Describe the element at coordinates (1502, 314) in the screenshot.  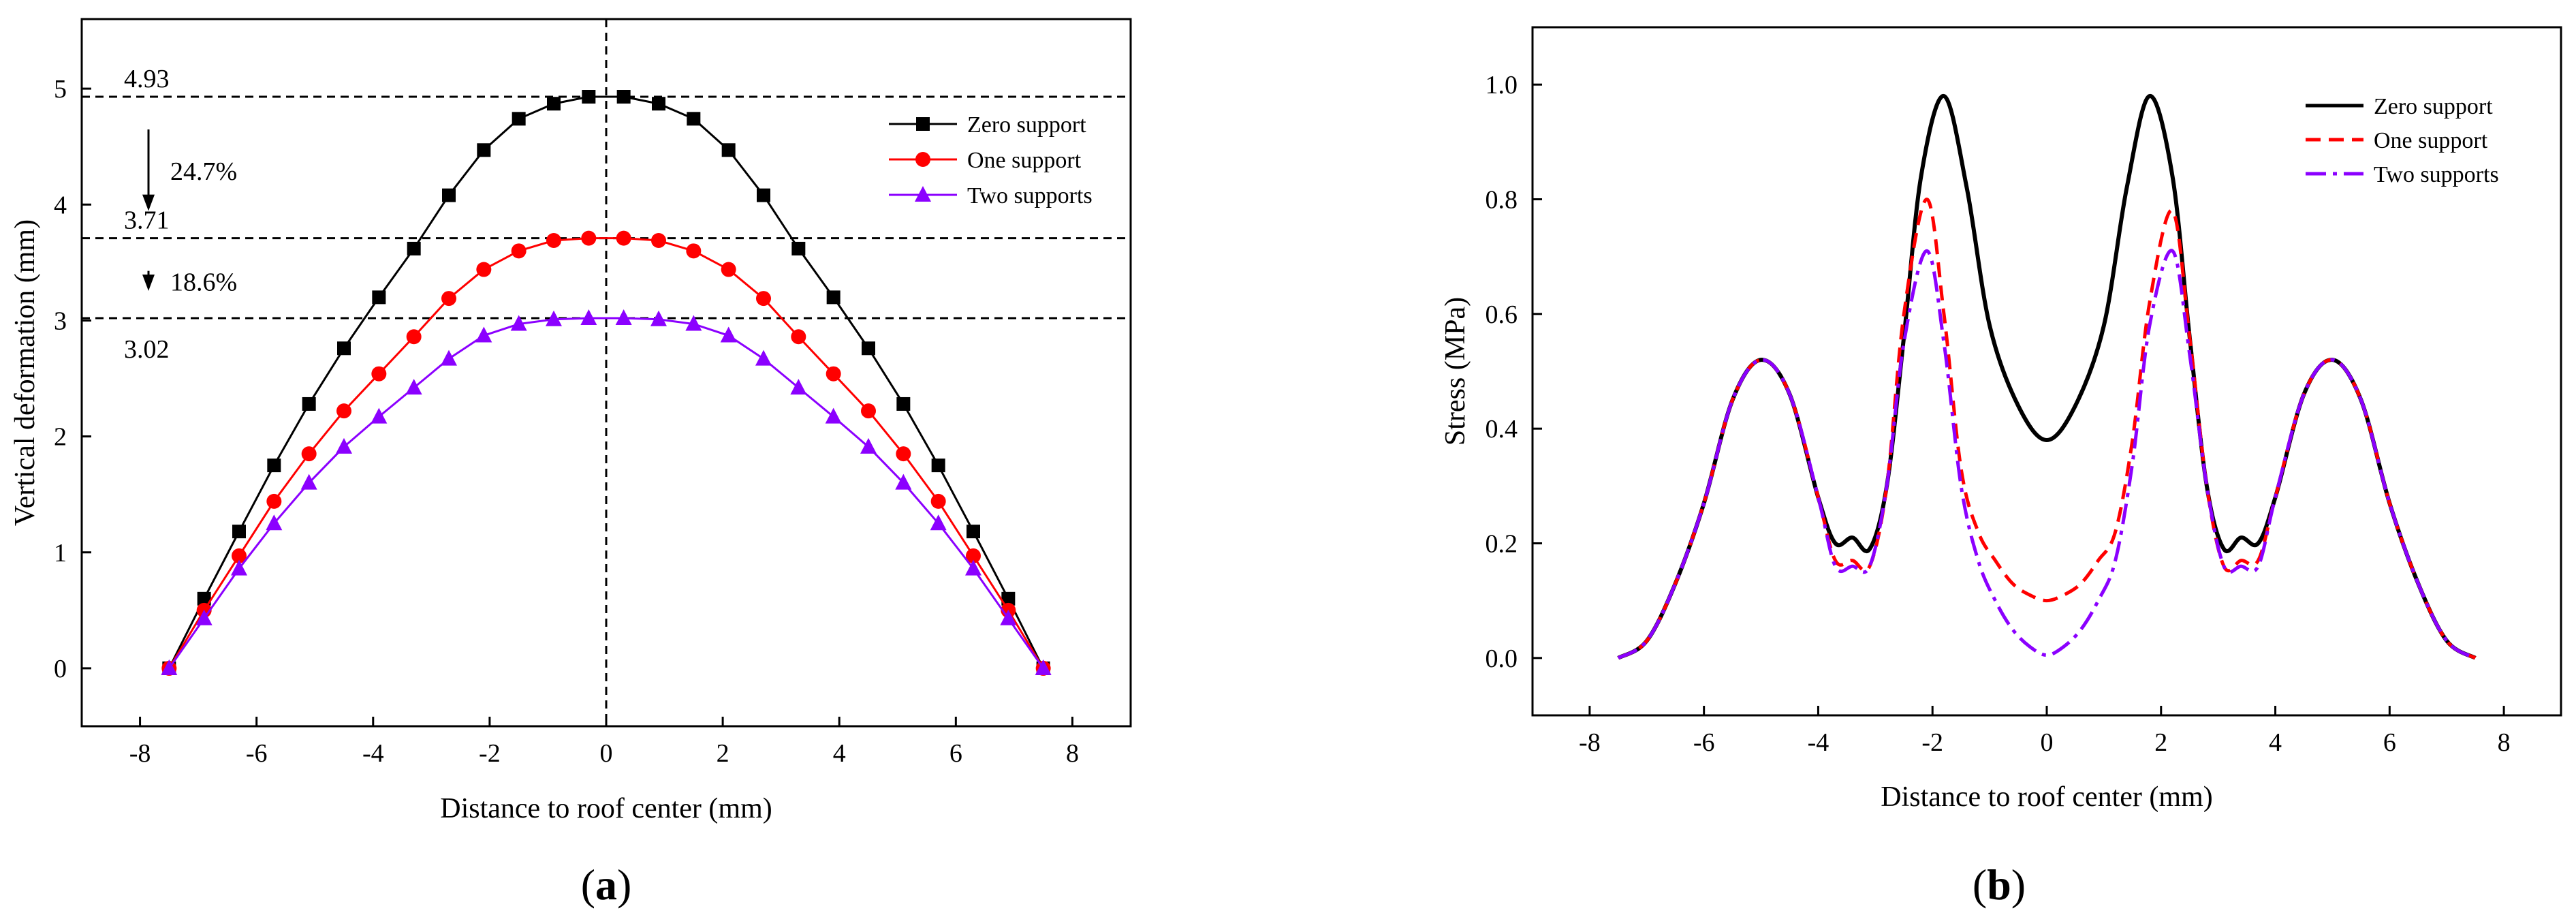
I see `panel-b-y-tick-label: 0.6` at that location.